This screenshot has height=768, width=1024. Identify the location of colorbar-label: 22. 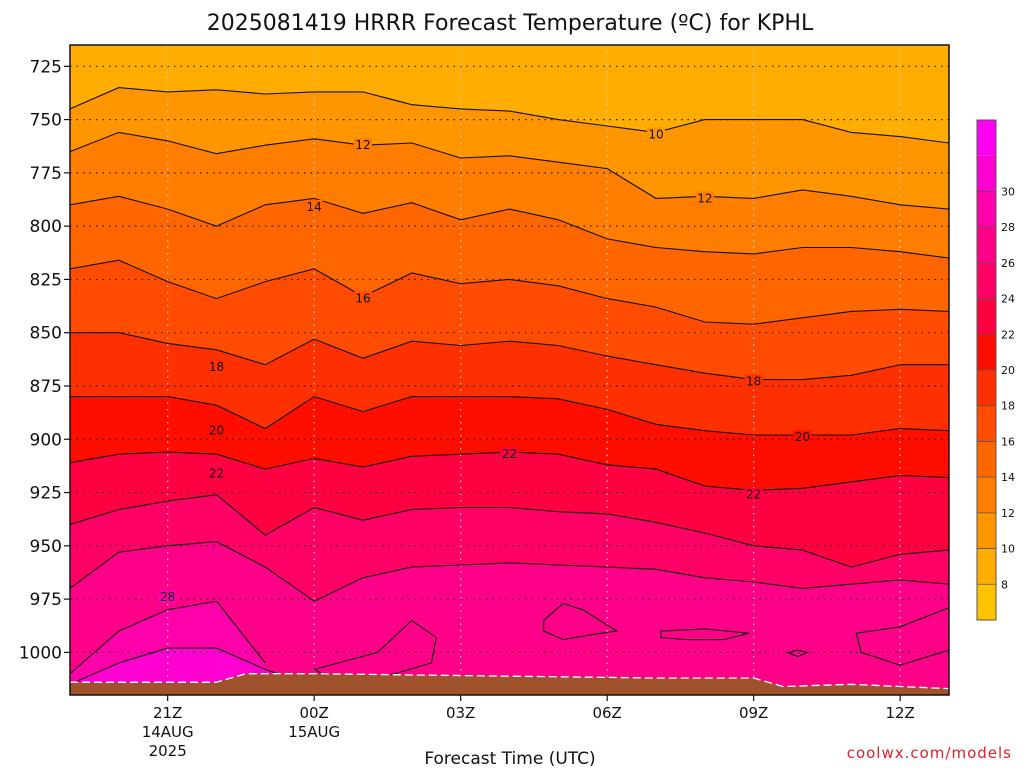
(1008, 334).